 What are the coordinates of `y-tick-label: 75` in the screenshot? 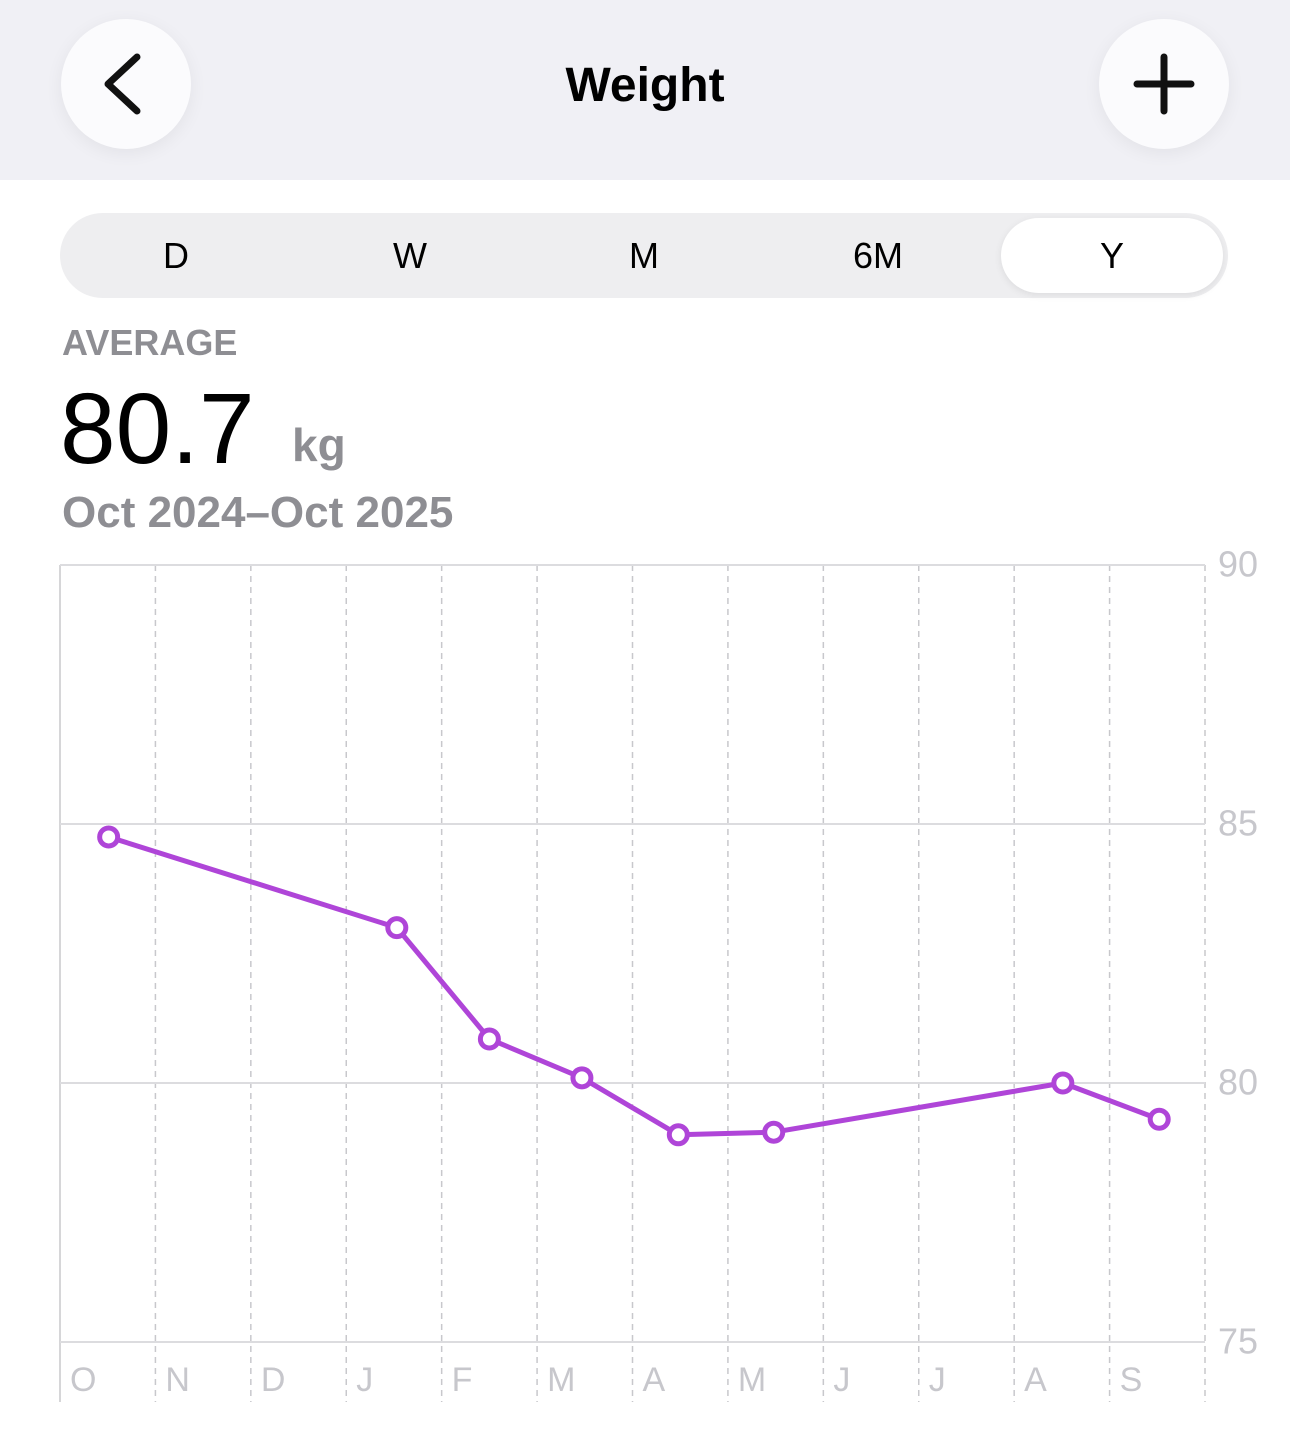 It's located at (1238, 1341).